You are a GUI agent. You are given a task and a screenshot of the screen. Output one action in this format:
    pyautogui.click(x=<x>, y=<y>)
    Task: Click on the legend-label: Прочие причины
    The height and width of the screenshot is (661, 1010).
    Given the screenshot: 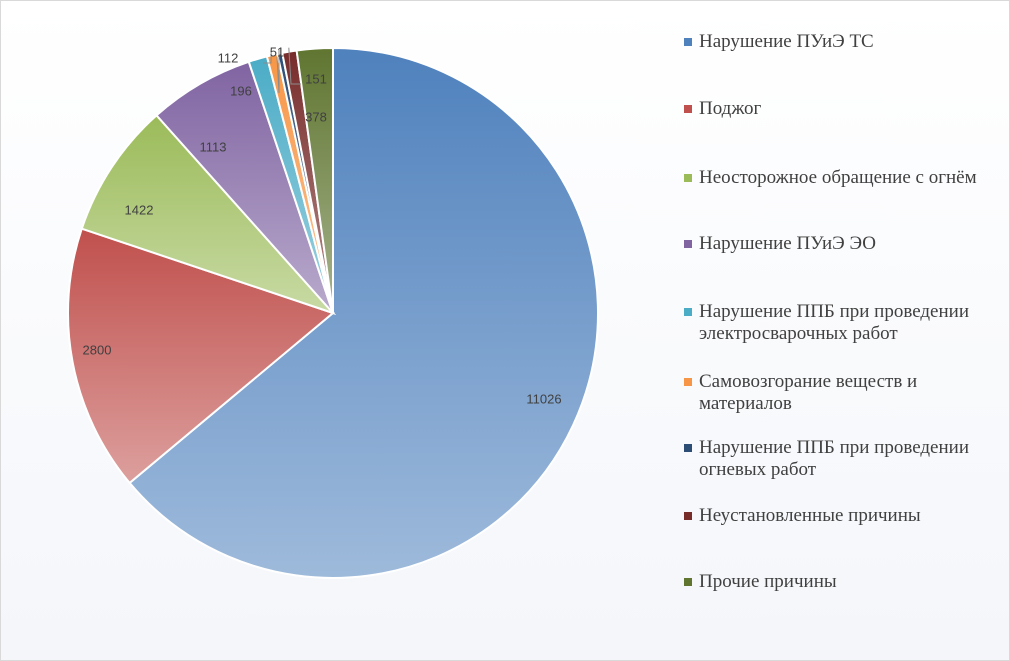 What is the action you would take?
    pyautogui.click(x=768, y=581)
    